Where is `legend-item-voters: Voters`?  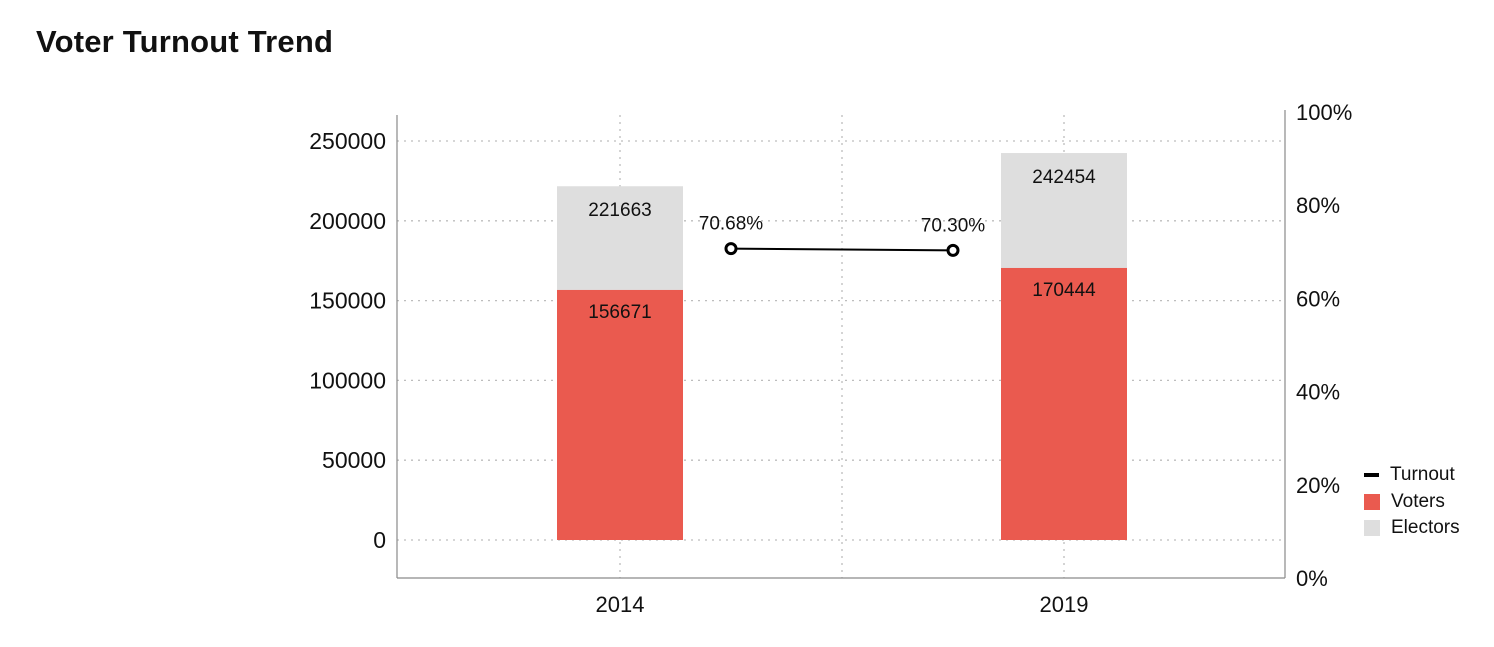
legend-item-voters: Voters is located at coordinates (1412, 502).